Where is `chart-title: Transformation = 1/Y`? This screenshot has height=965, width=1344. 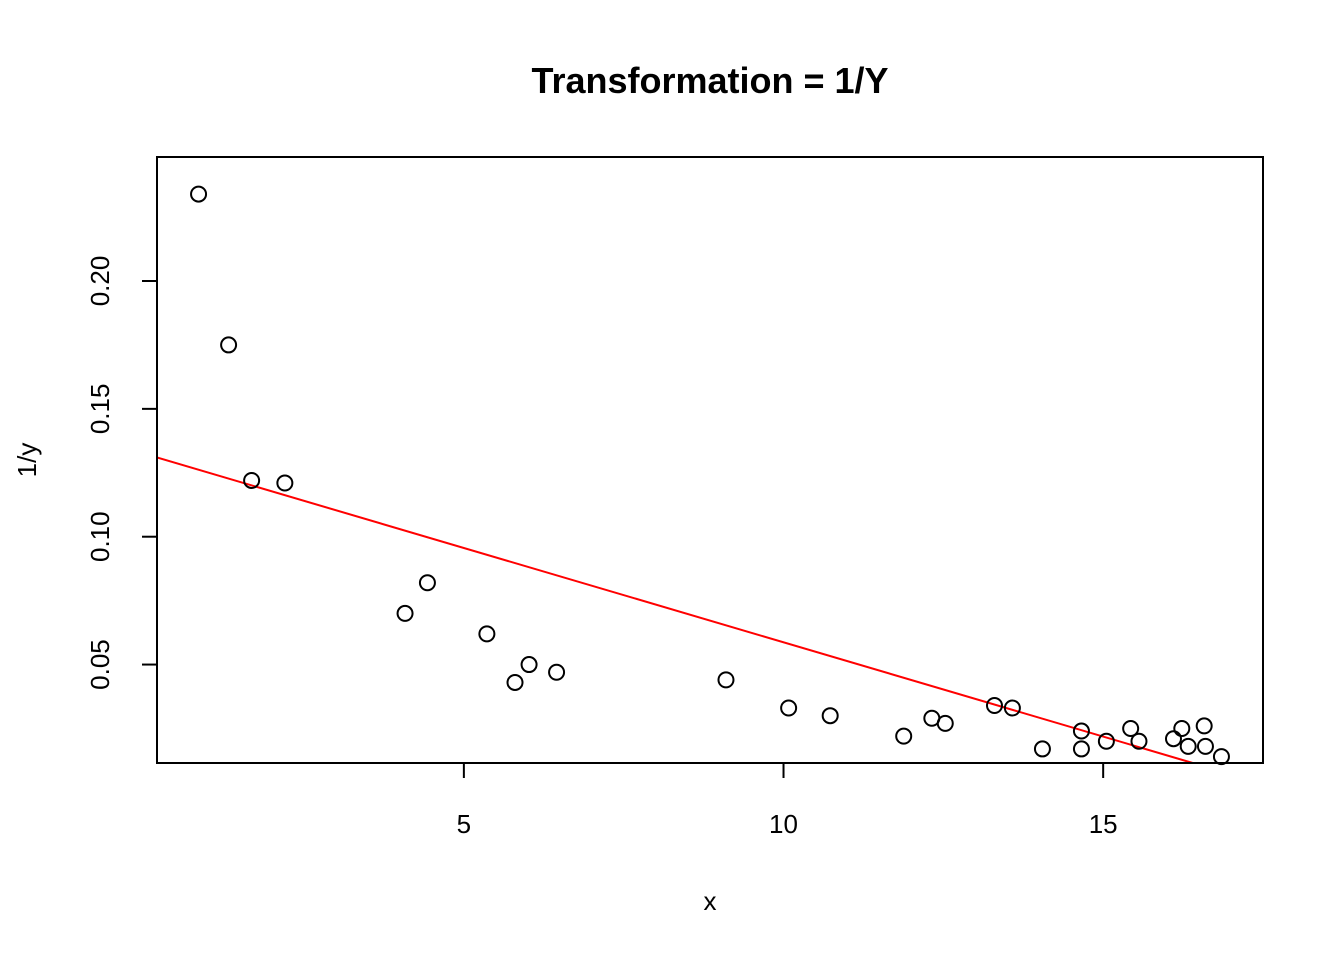
chart-title: Transformation = 1/Y is located at coordinates (709, 80).